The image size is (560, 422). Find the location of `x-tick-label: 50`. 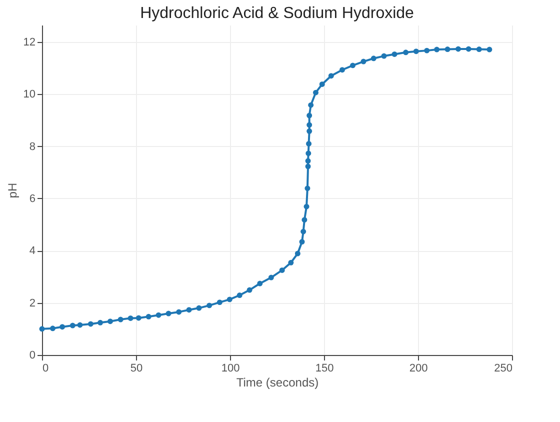

x-tick-label: 50 is located at coordinates (136, 368).